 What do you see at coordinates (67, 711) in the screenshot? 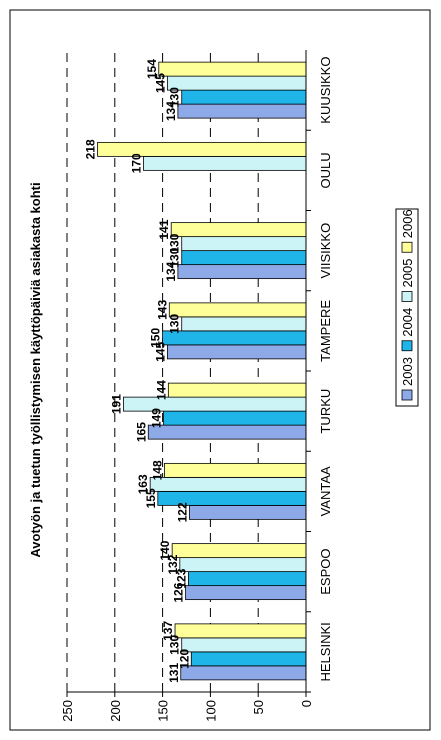
I see `y-tick-label: 250` at bounding box center [67, 711].